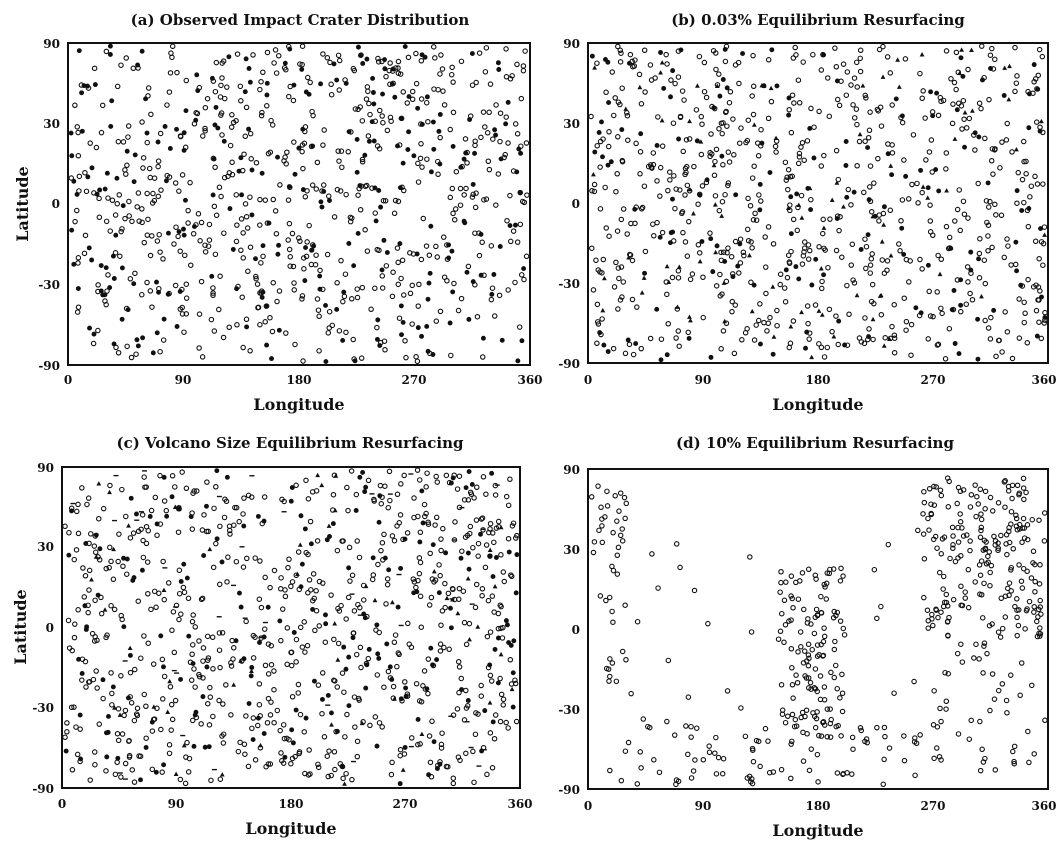 The height and width of the screenshot is (846, 1062). What do you see at coordinates (932, 806) in the screenshot?
I see `x-tick-label: 270` at bounding box center [932, 806].